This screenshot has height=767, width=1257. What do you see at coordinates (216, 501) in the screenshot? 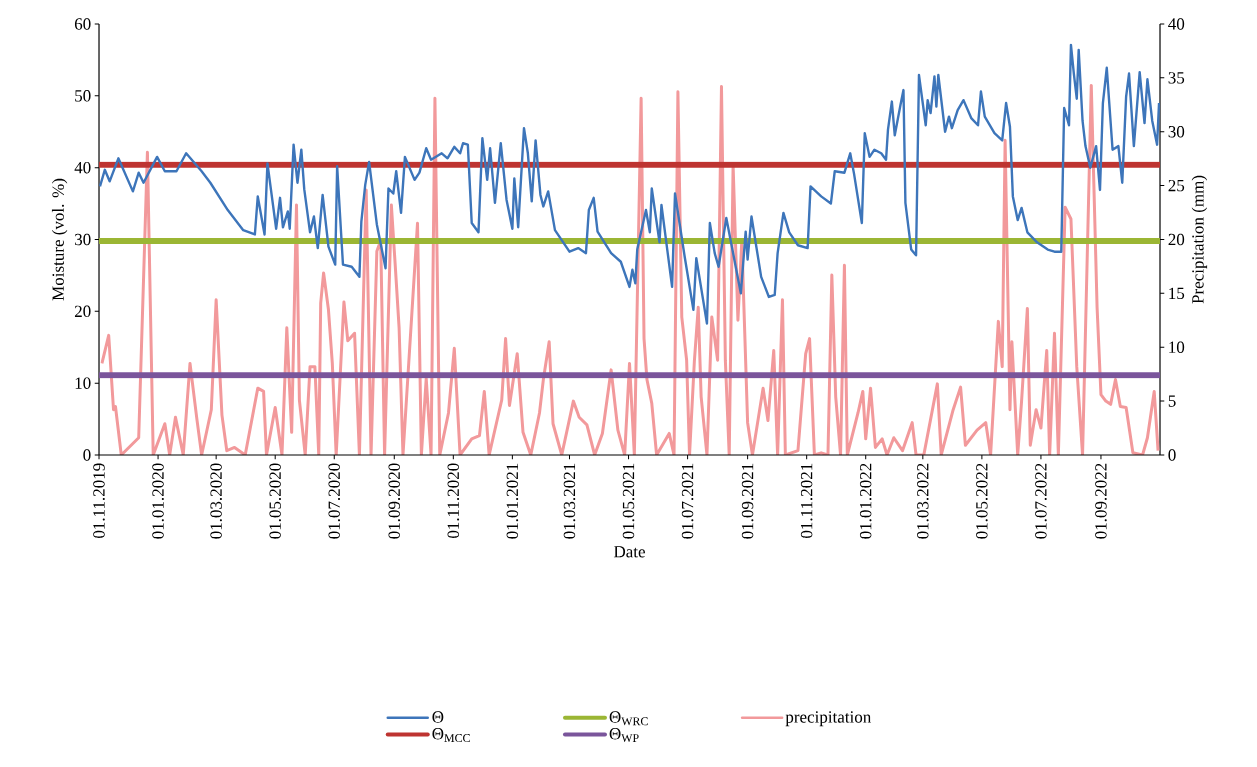
I see `x-tick-label: 01.03.2020` at bounding box center [216, 501].